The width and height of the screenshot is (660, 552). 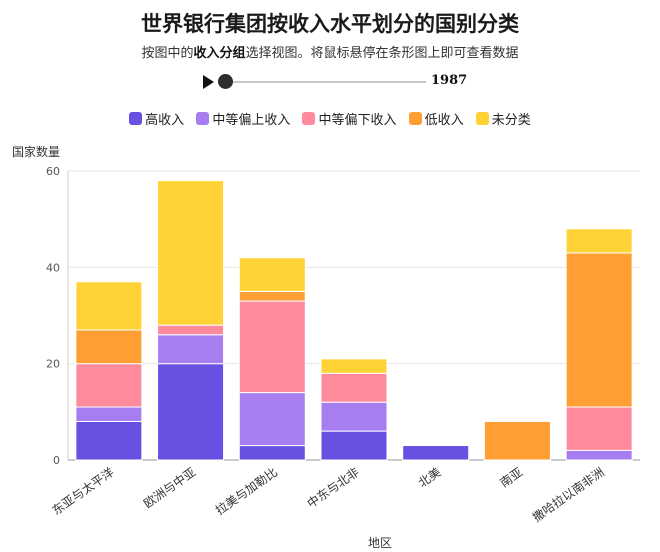 I want to click on x-tick-label: 南亚, so click(x=511, y=477).